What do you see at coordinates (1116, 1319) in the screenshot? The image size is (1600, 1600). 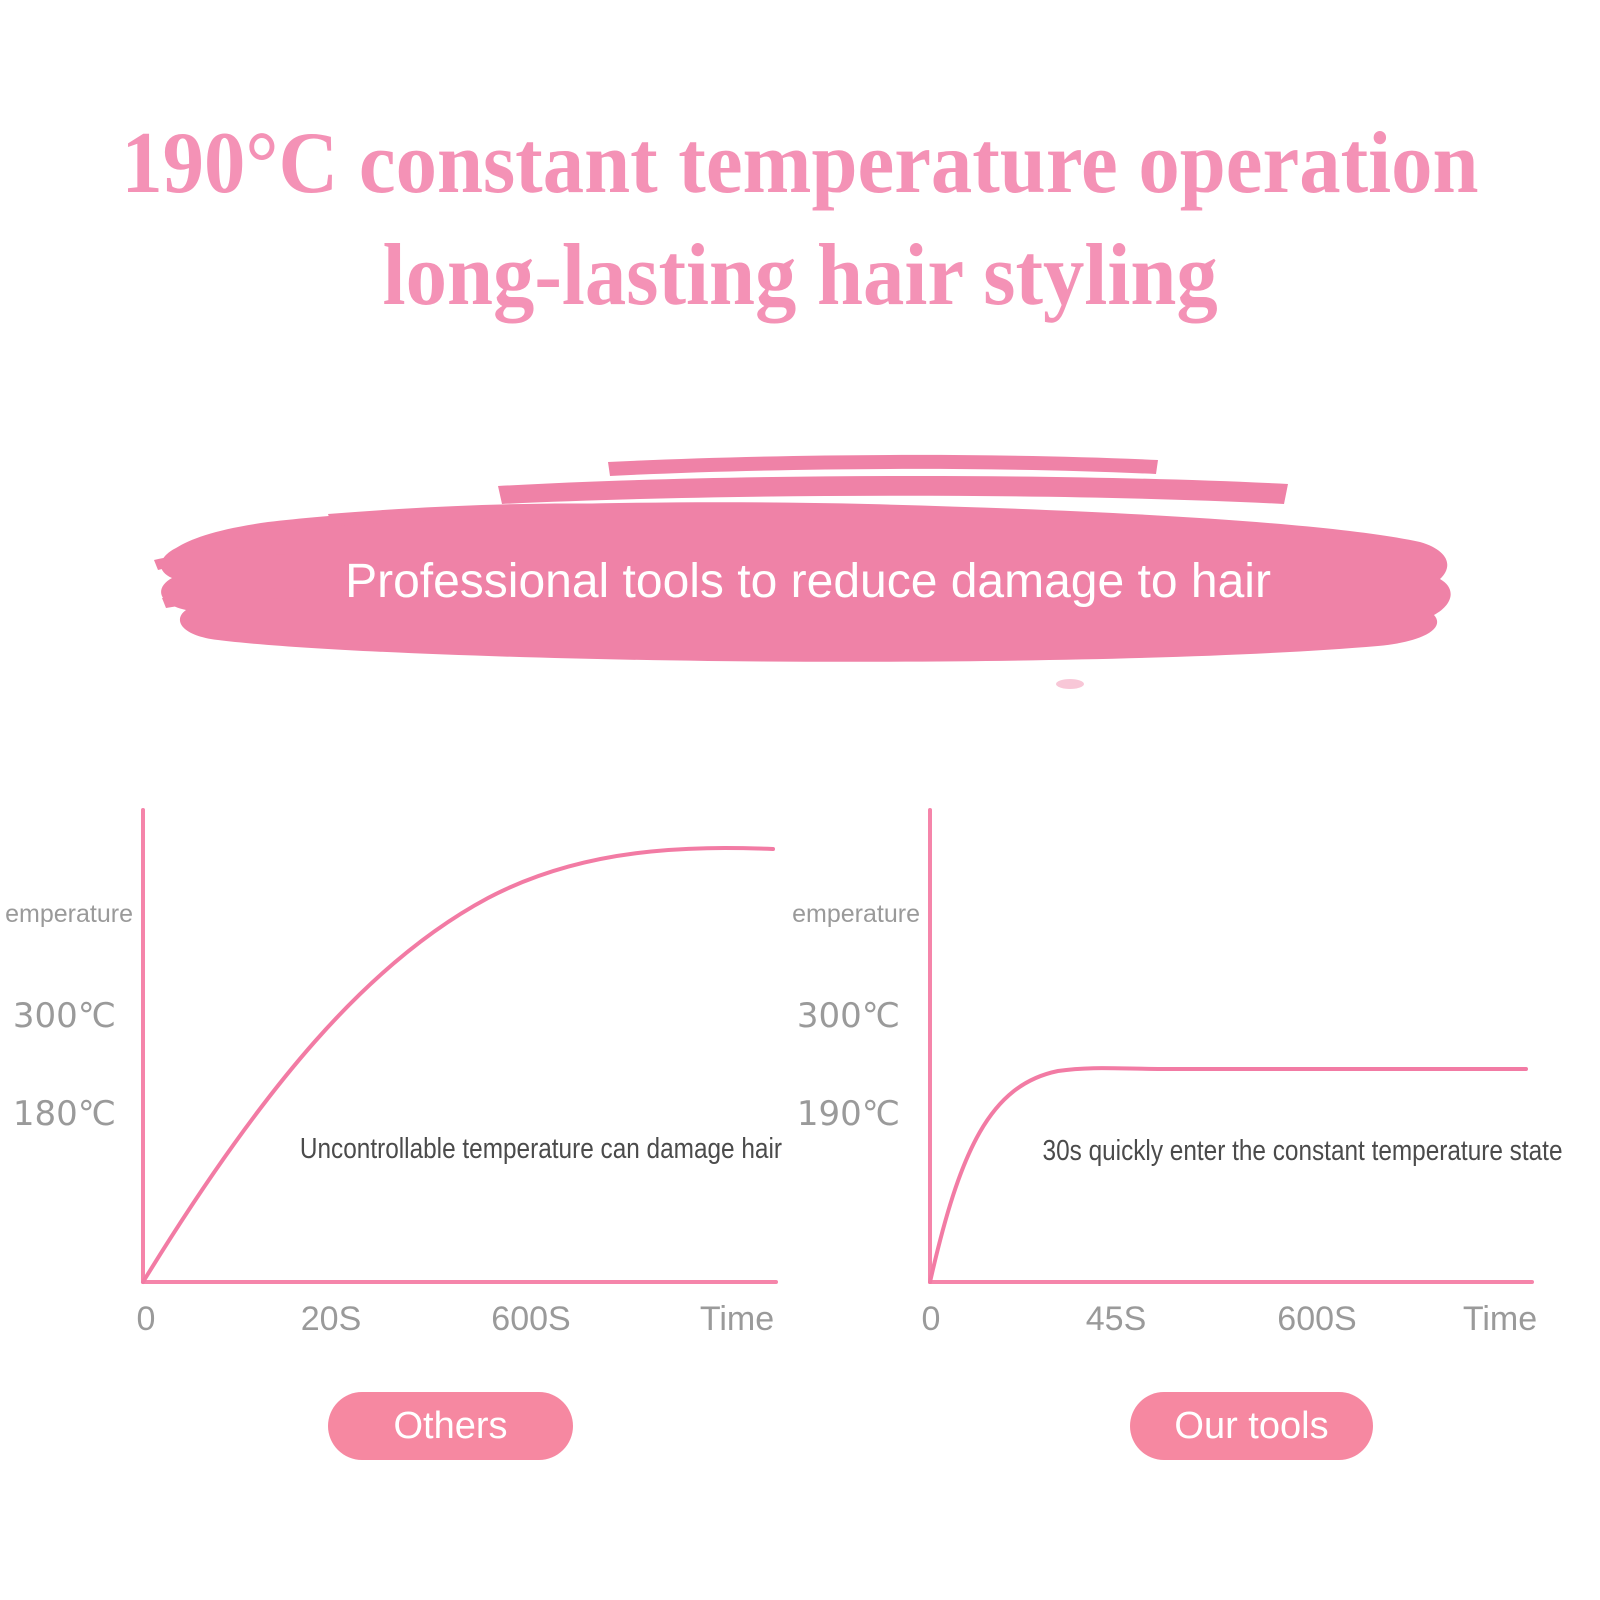 I see `right-x-tick-45s: 45S` at bounding box center [1116, 1319].